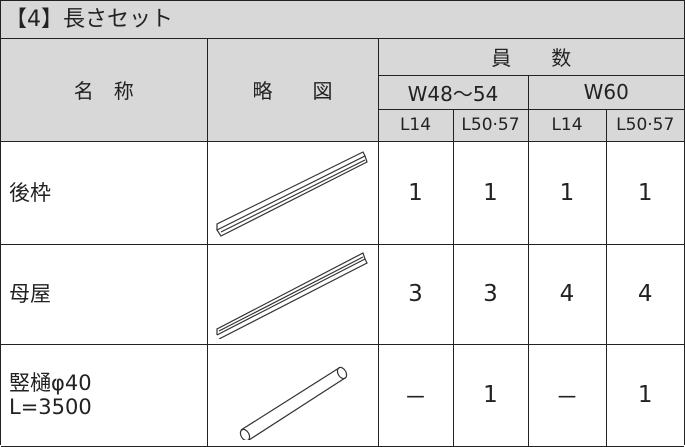 This screenshot has width=685, height=447. What do you see at coordinates (293, 403) in the screenshot?
I see `pipe-icon` at bounding box center [293, 403].